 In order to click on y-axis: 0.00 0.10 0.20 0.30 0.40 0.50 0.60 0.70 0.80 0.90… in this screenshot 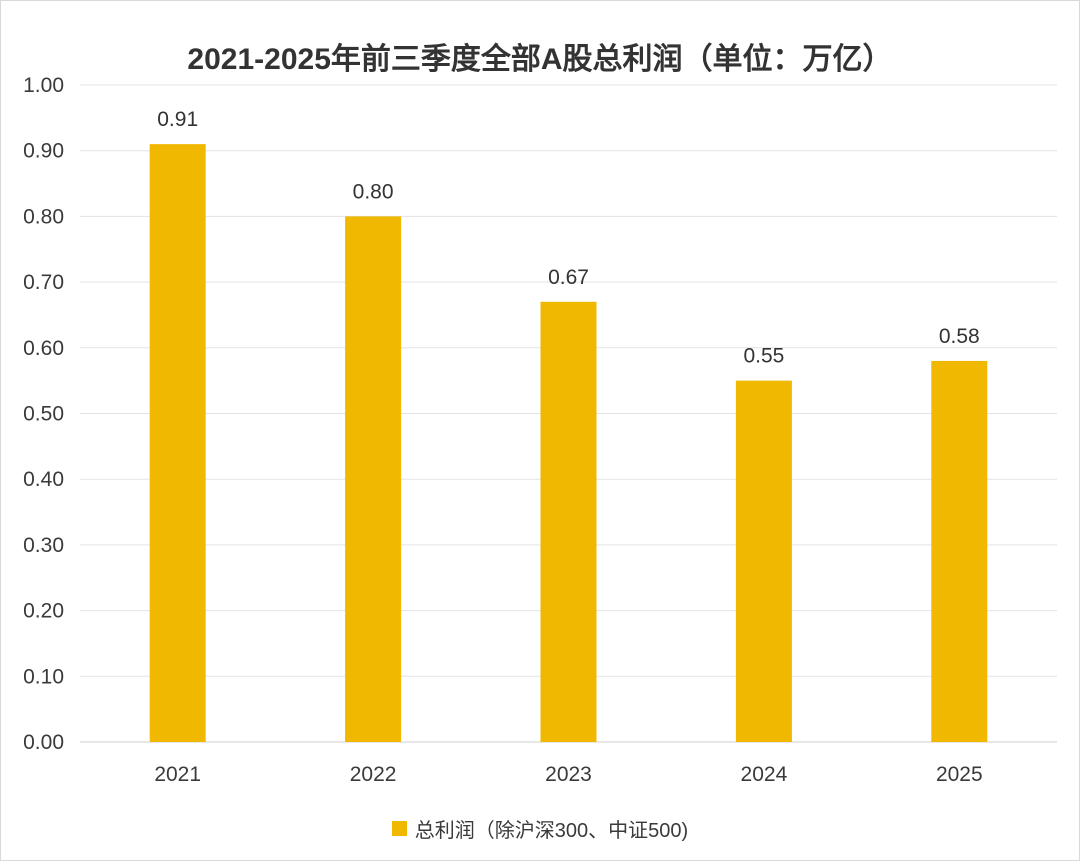, I will do `click(43, 414)`.